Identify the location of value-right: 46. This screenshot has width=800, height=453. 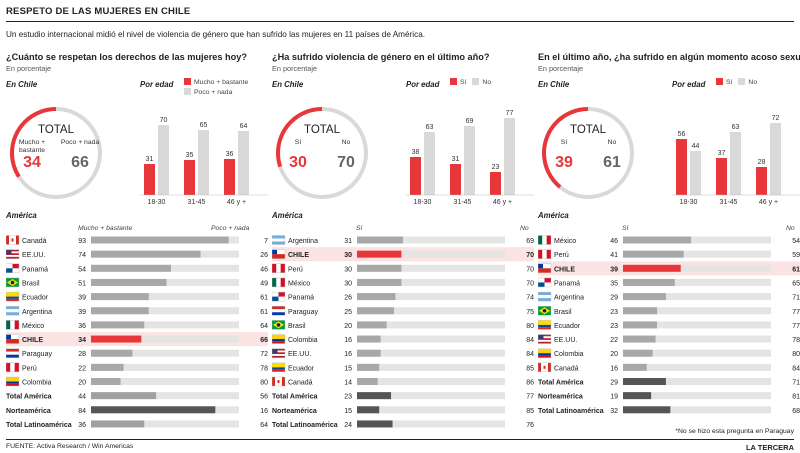
(264, 269).